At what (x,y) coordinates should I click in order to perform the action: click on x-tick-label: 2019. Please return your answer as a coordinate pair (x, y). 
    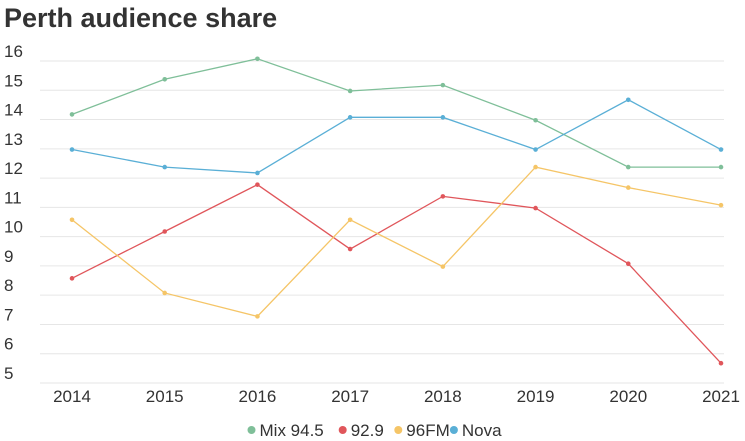
    Looking at the image, I should click on (536, 396).